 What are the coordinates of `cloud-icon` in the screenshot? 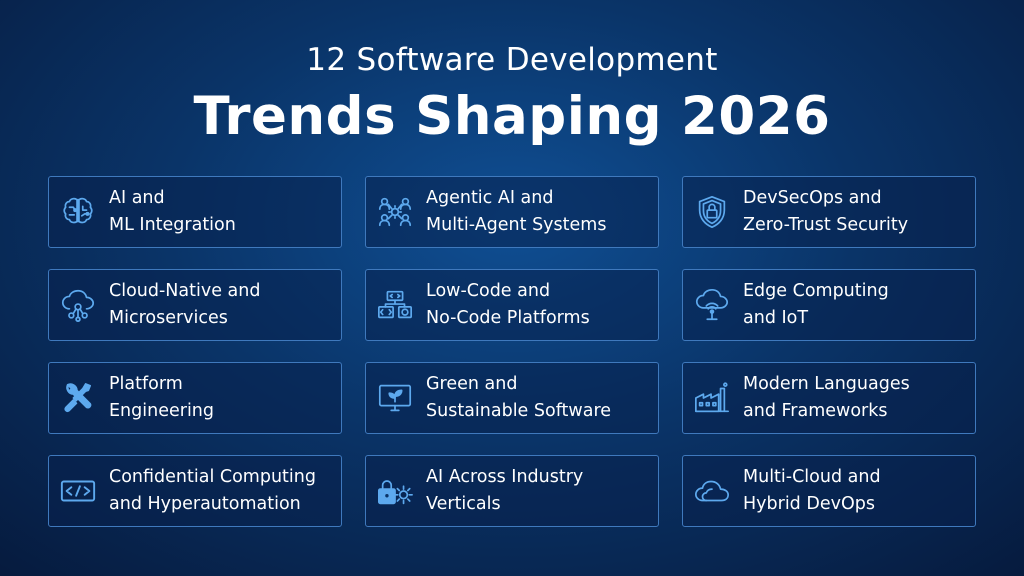 It's located at (712, 491).